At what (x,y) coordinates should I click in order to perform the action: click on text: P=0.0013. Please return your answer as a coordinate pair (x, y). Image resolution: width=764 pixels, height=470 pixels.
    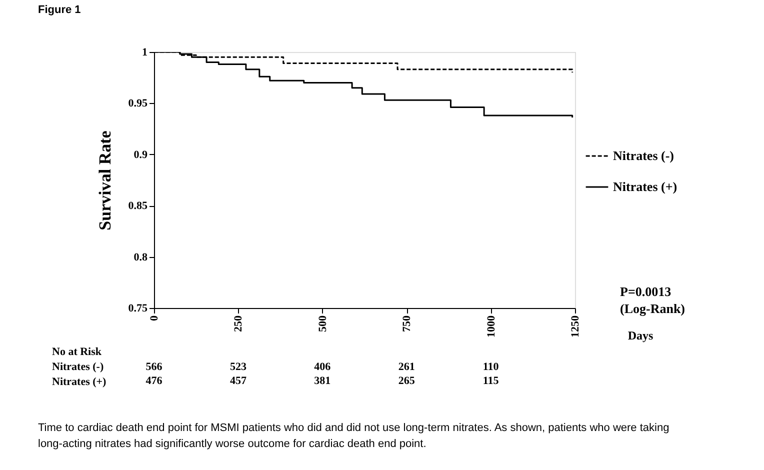
    Looking at the image, I should click on (646, 291).